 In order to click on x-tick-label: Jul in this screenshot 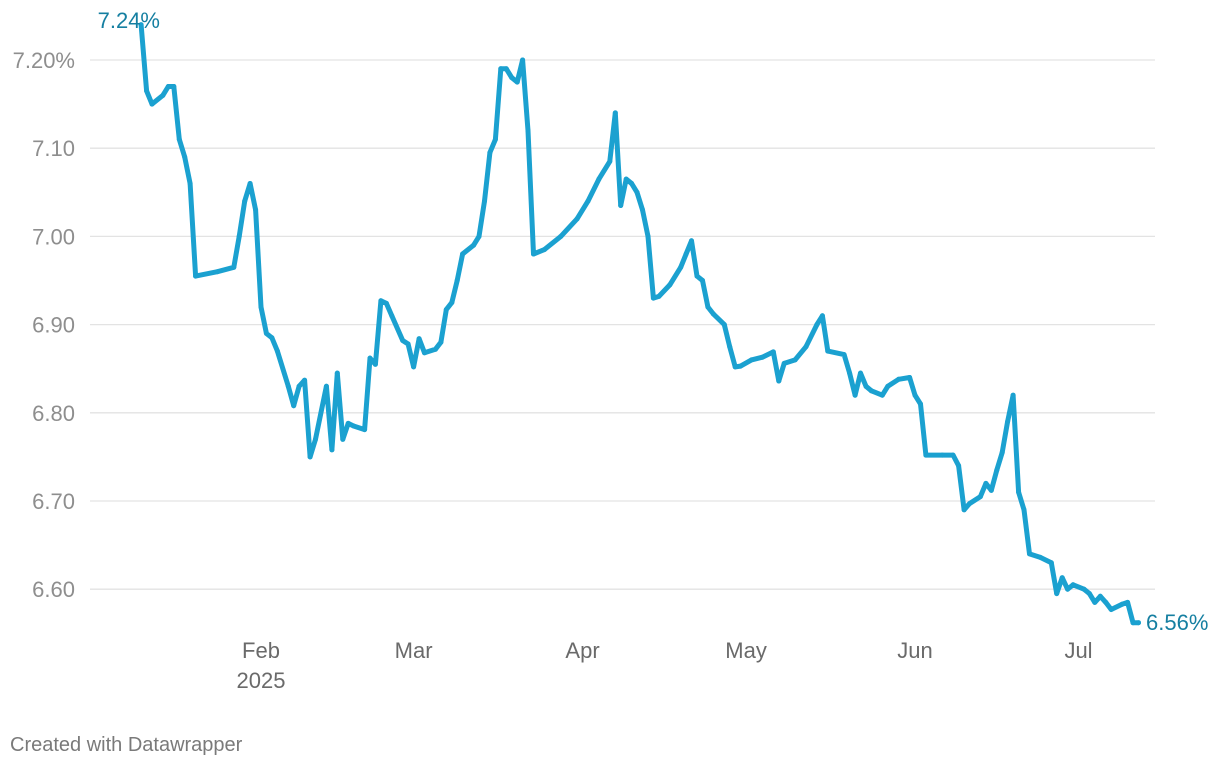, I will do `click(1078, 650)`.